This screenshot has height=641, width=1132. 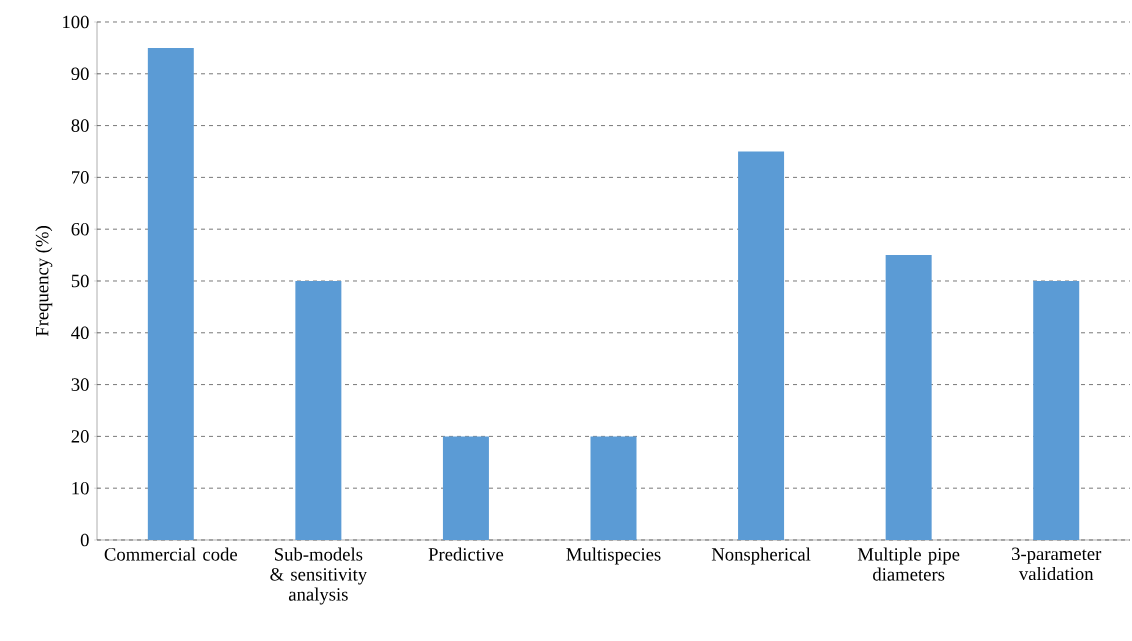 I want to click on x-tick-label: Commercial code, so click(x=171, y=554).